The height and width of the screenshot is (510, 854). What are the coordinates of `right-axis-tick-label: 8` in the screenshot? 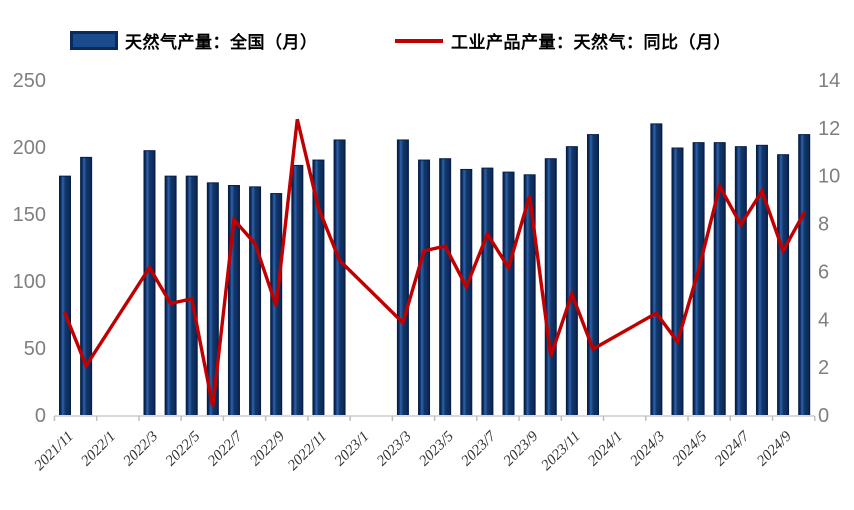 It's located at (823, 225).